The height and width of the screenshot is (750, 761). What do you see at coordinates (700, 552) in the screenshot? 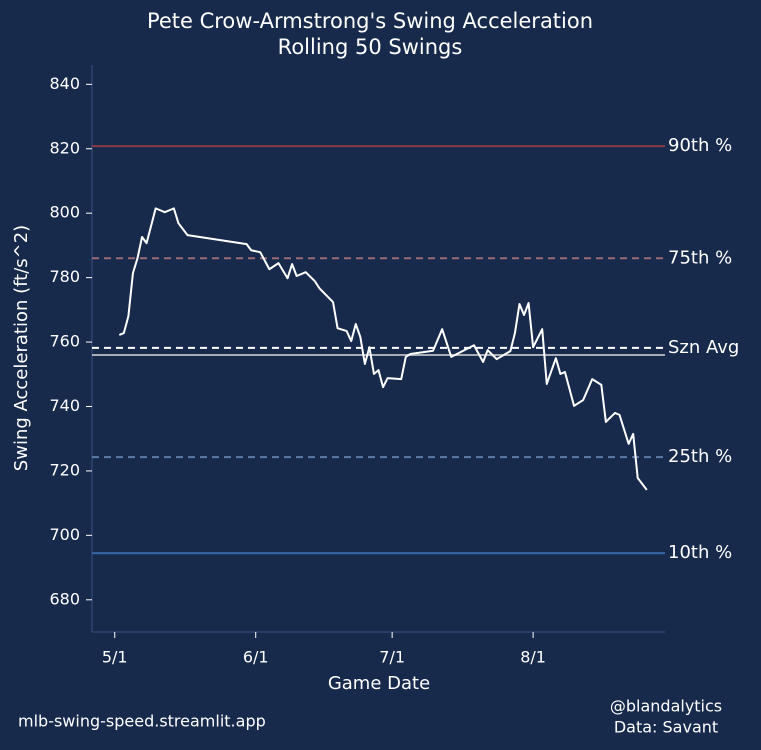
I see `reference-label: 10th %` at bounding box center [700, 552].